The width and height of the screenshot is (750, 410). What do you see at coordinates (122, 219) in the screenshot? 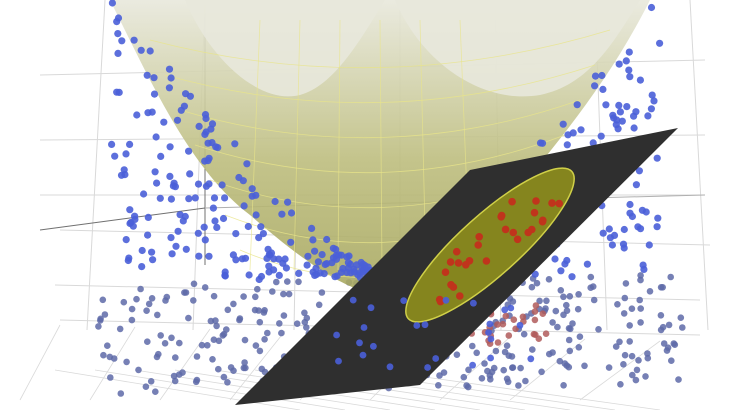
I see `axis-line` at bounding box center [122, 219].